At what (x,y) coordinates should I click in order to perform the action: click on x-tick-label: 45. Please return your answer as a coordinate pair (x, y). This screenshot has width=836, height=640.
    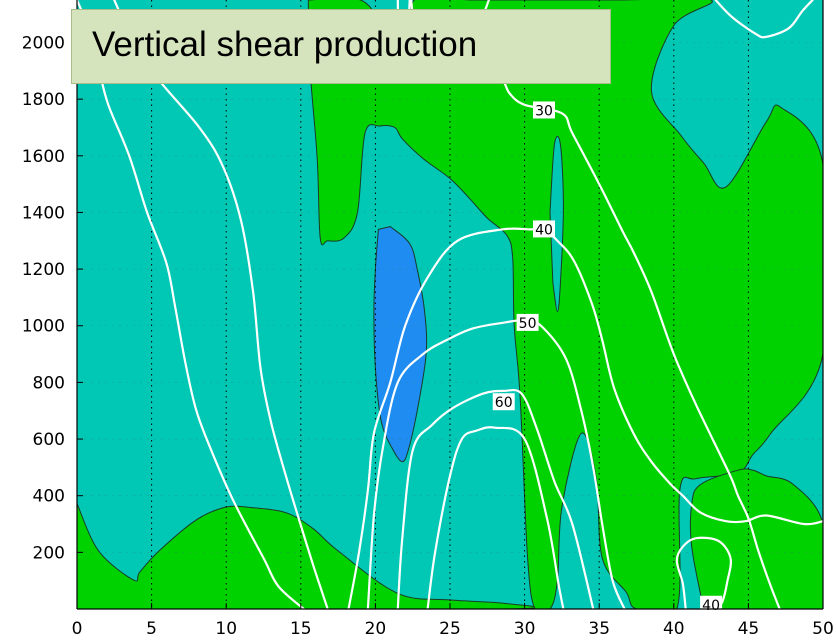
    Looking at the image, I should click on (749, 629).